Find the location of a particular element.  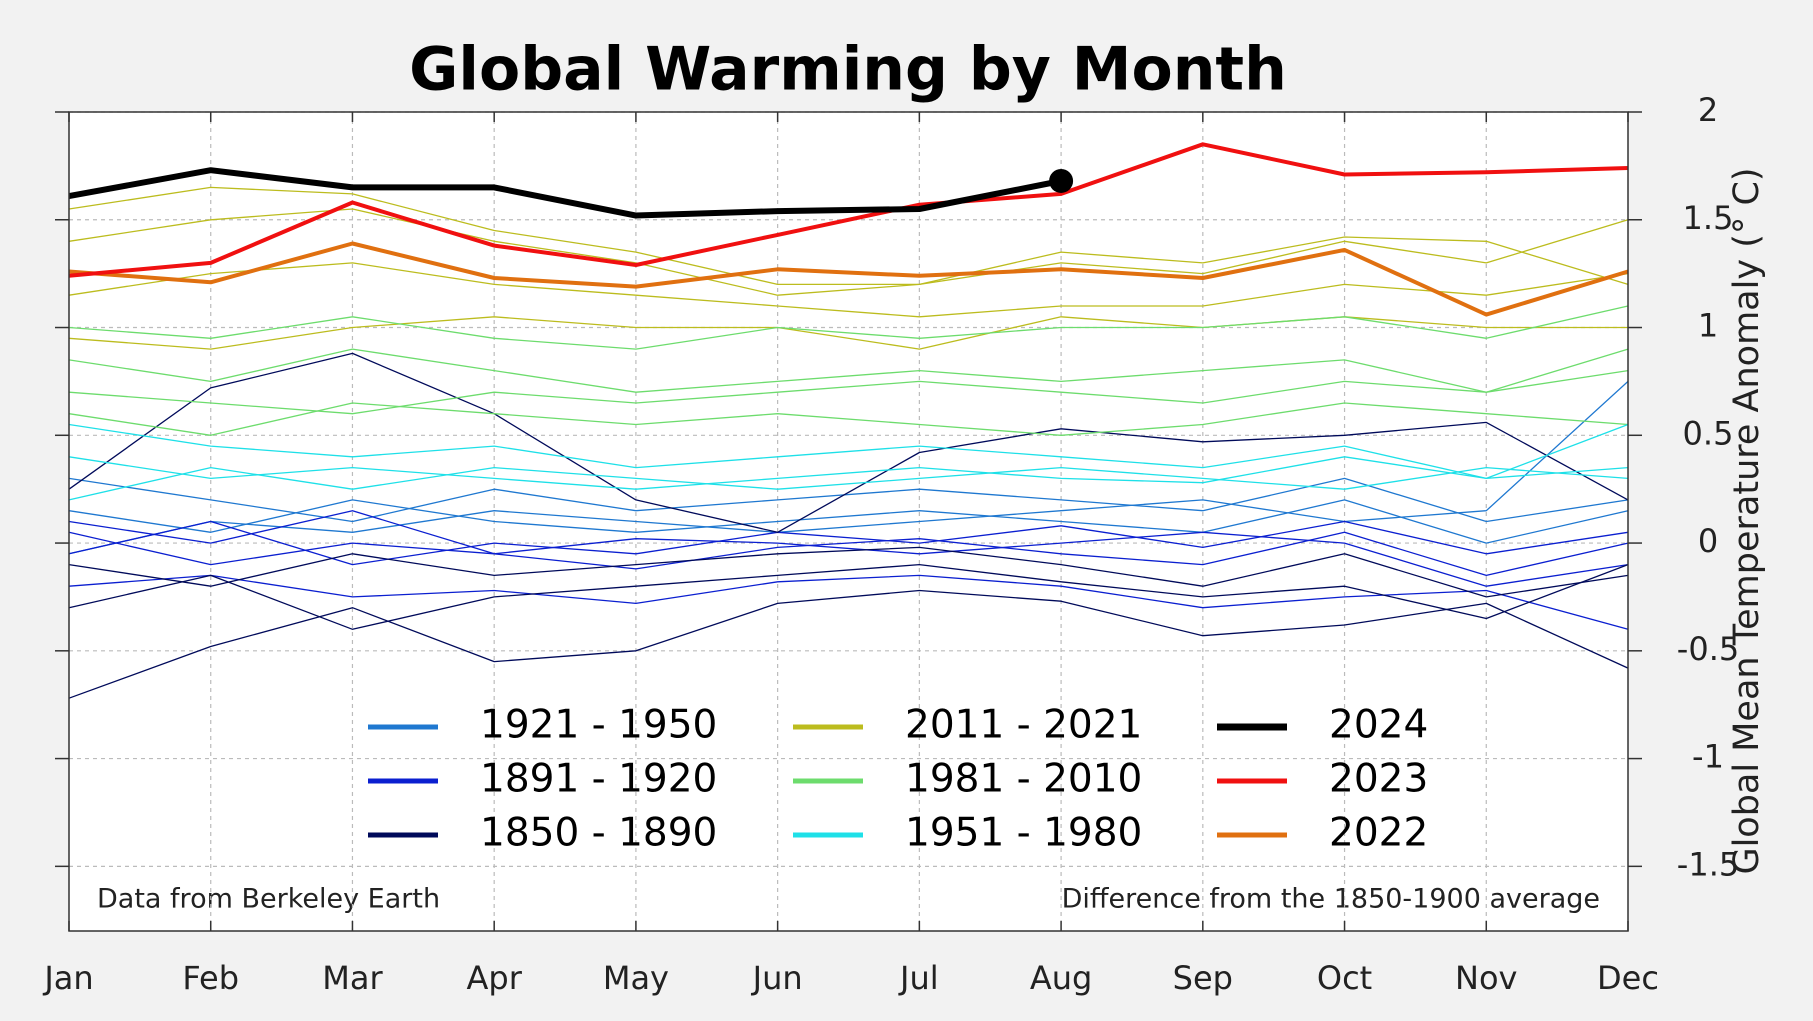

legend-label: 1981 - 2010 is located at coordinates (1023, 779).